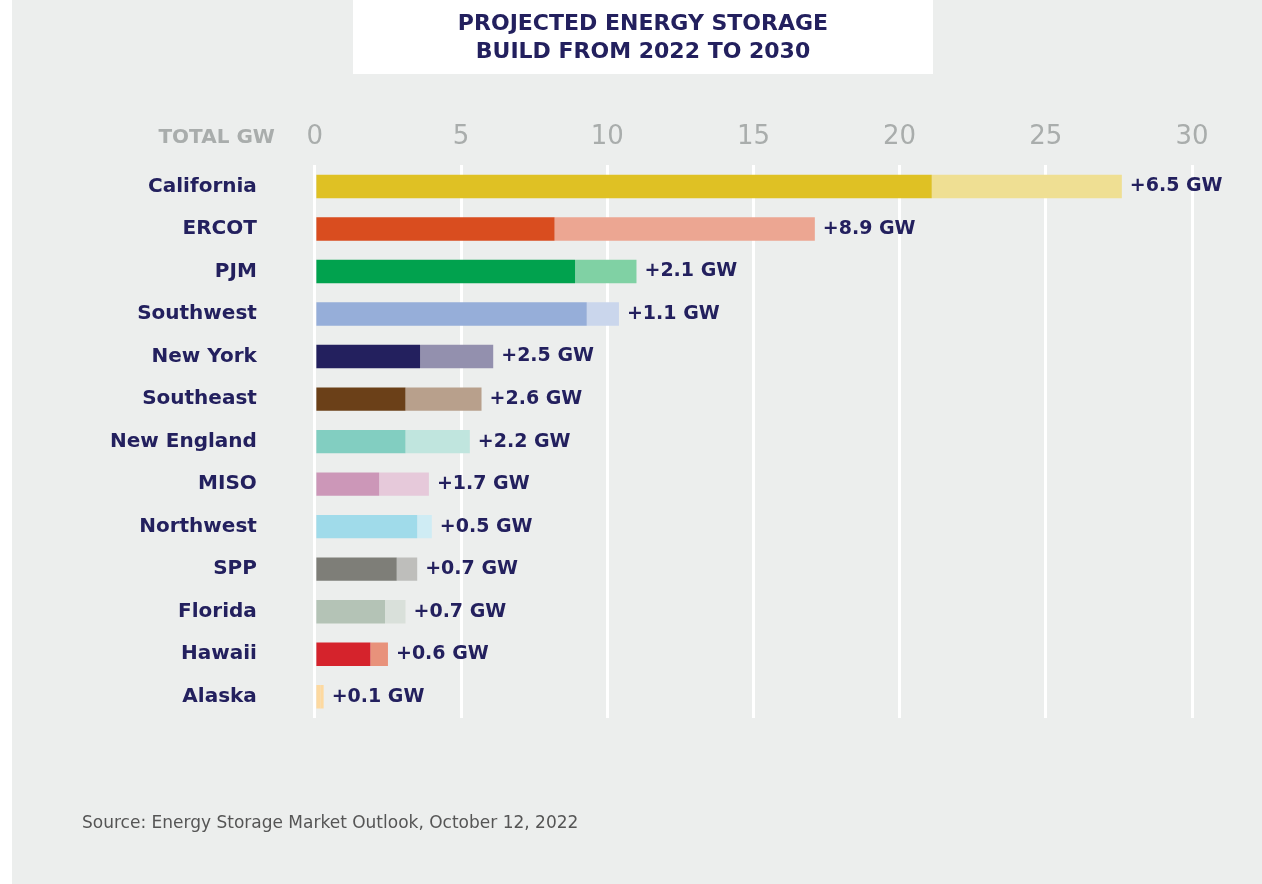 The width and height of the screenshot is (1262, 884). What do you see at coordinates (198, 524) in the screenshot?
I see `y-tick-label: Northwest` at bounding box center [198, 524].